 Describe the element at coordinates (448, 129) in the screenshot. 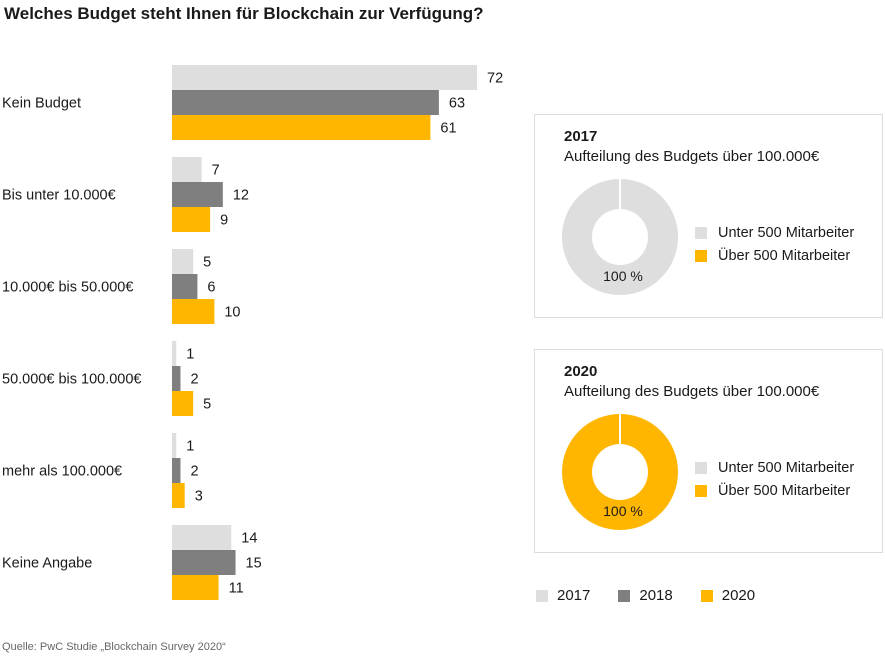

I see `value-label: 61` at that location.